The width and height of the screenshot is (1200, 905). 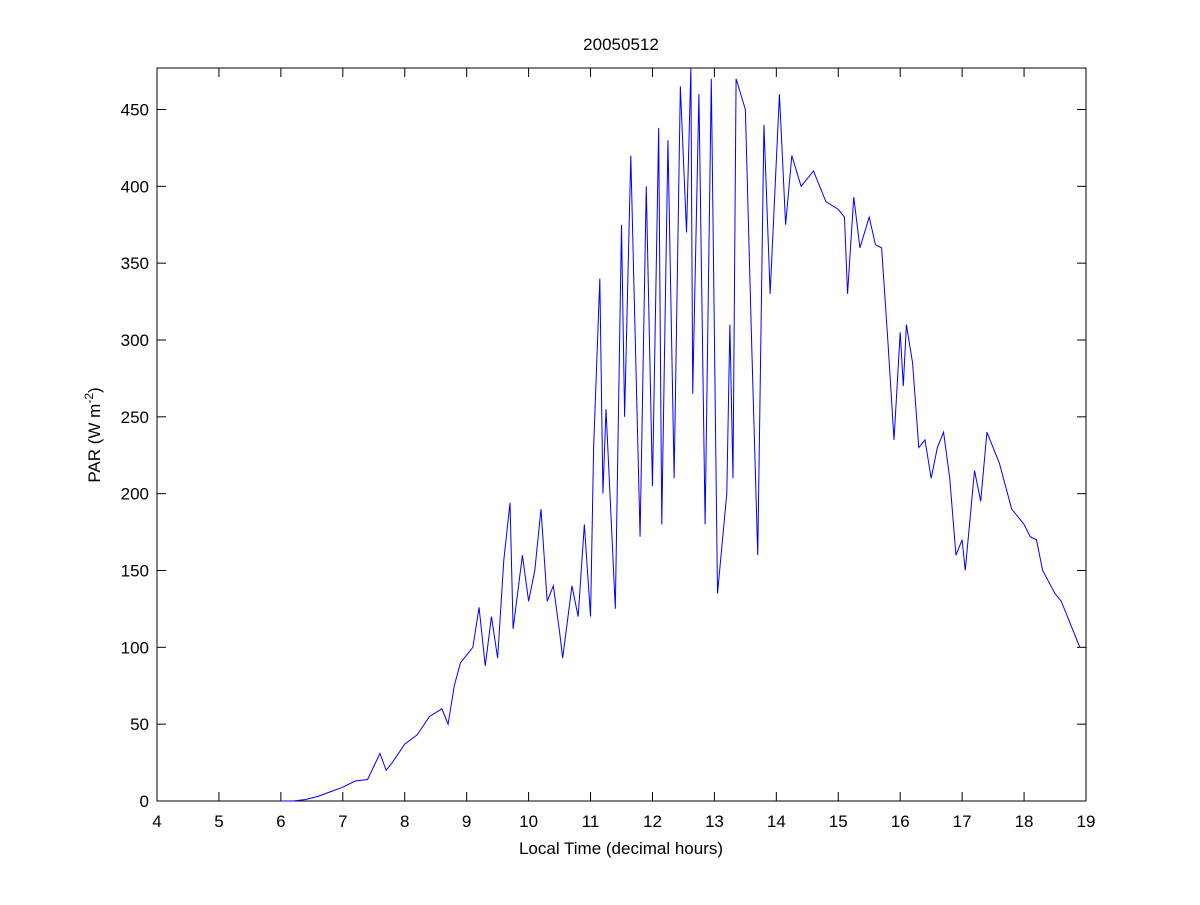 What do you see at coordinates (94, 443) in the screenshot?
I see `y-axis-label-main: PAR (W m` at bounding box center [94, 443].